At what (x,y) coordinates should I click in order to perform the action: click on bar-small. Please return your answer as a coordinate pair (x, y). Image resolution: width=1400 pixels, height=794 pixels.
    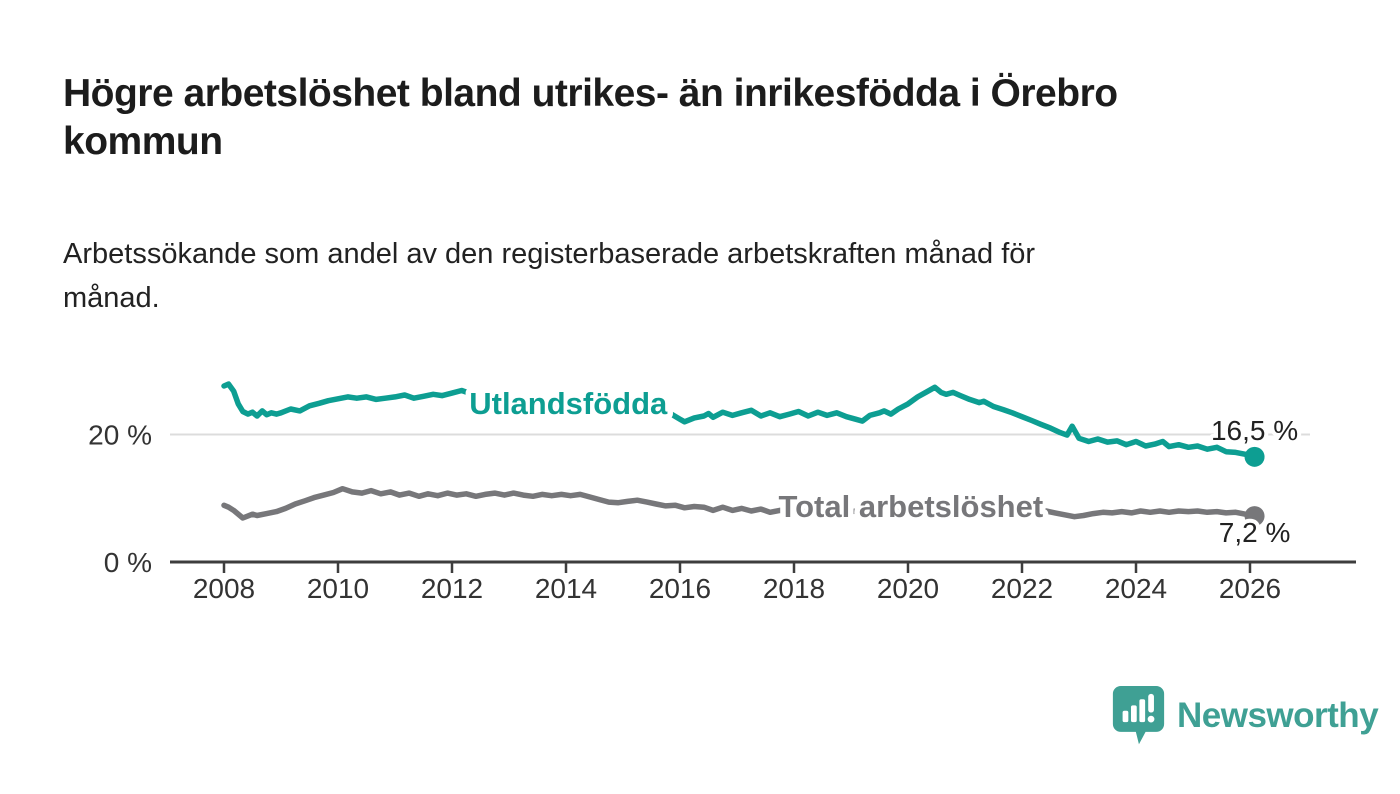
    Looking at the image, I should click on (1125, 716).